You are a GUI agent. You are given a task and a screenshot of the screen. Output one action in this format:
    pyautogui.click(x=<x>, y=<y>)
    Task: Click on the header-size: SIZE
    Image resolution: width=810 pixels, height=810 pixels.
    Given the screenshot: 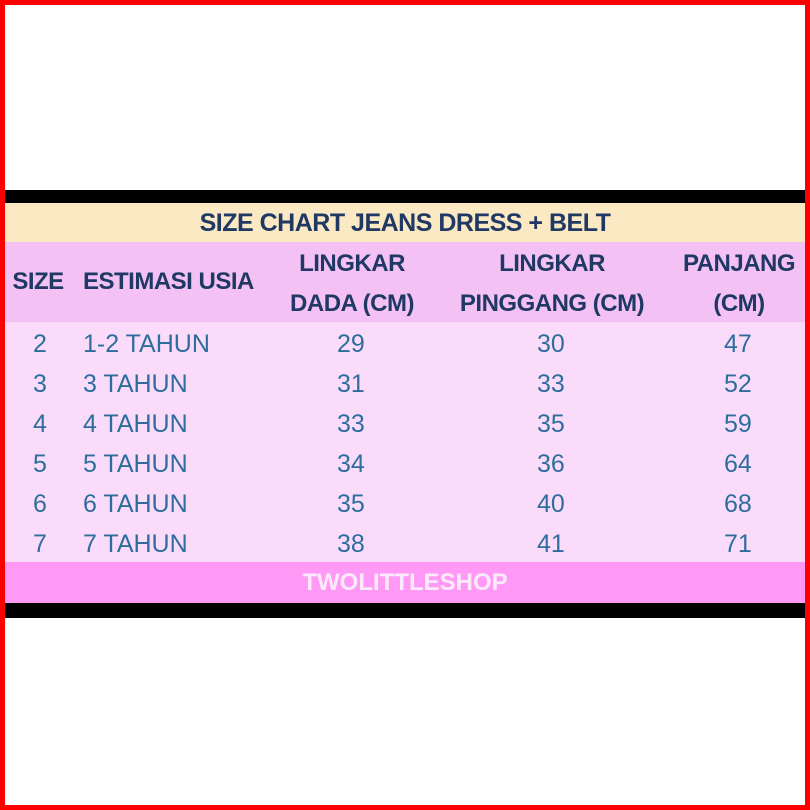 What is the action you would take?
    pyautogui.click(x=38, y=281)
    